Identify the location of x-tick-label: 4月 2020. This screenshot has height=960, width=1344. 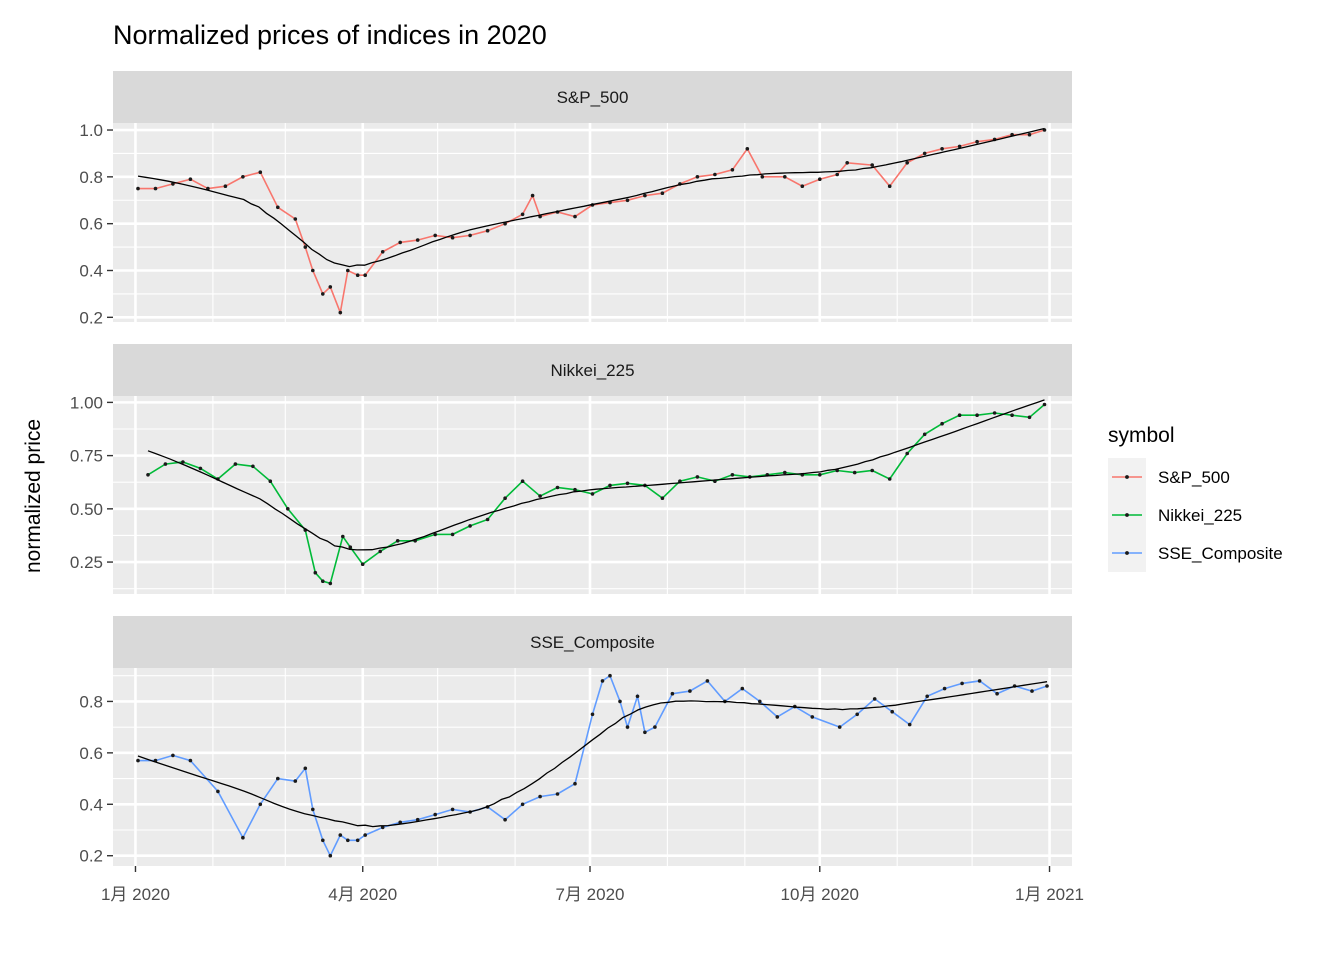
(362, 894).